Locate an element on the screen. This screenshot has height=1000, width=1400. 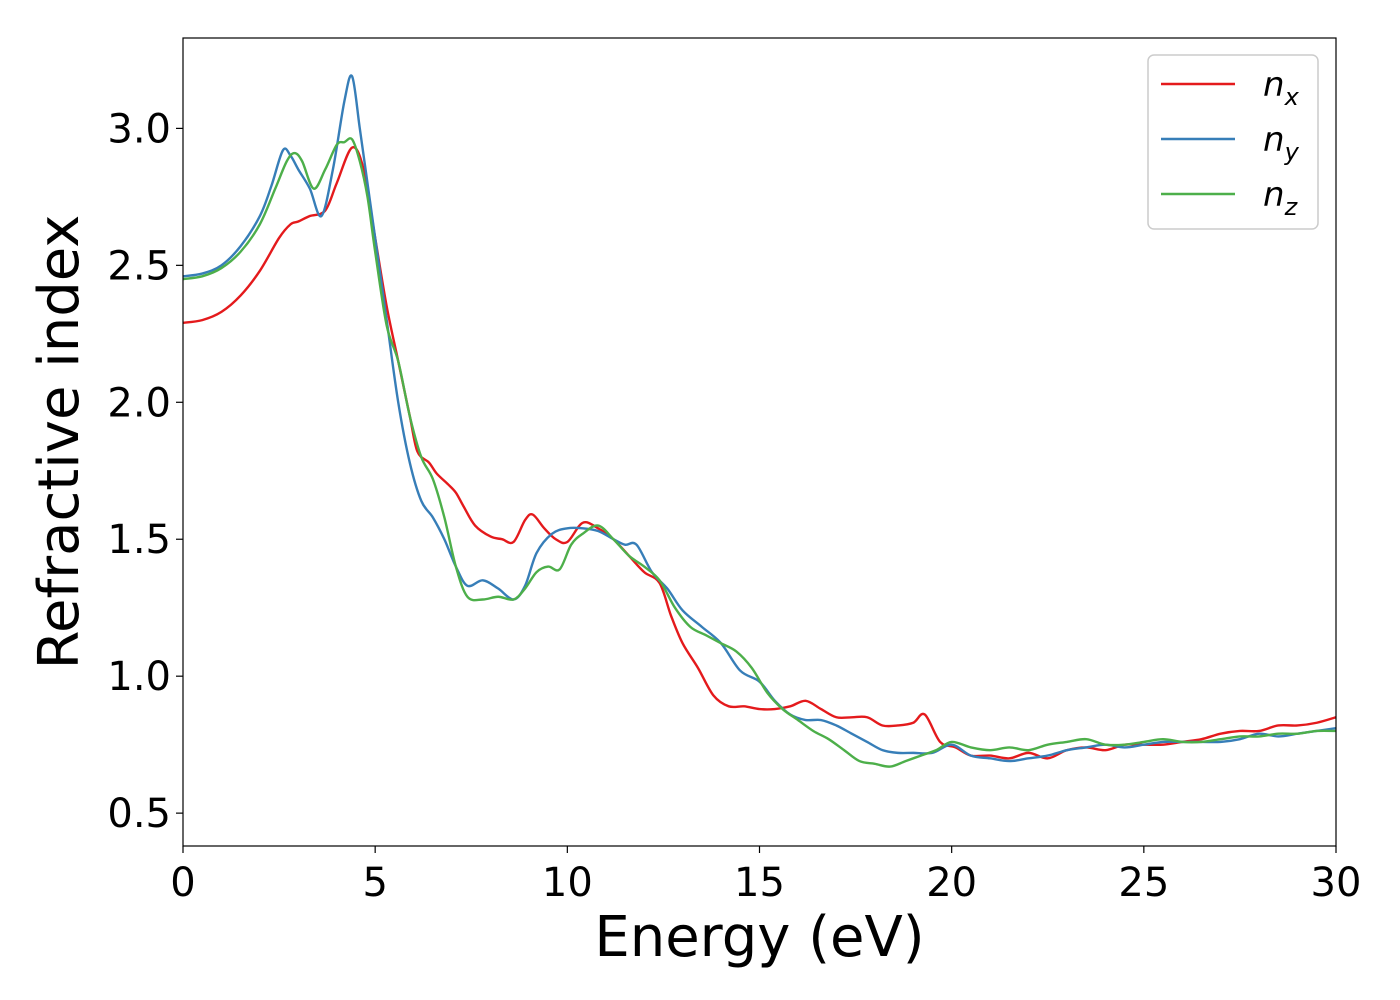
y-tick-label: 1.0 is located at coordinates (139, 677).